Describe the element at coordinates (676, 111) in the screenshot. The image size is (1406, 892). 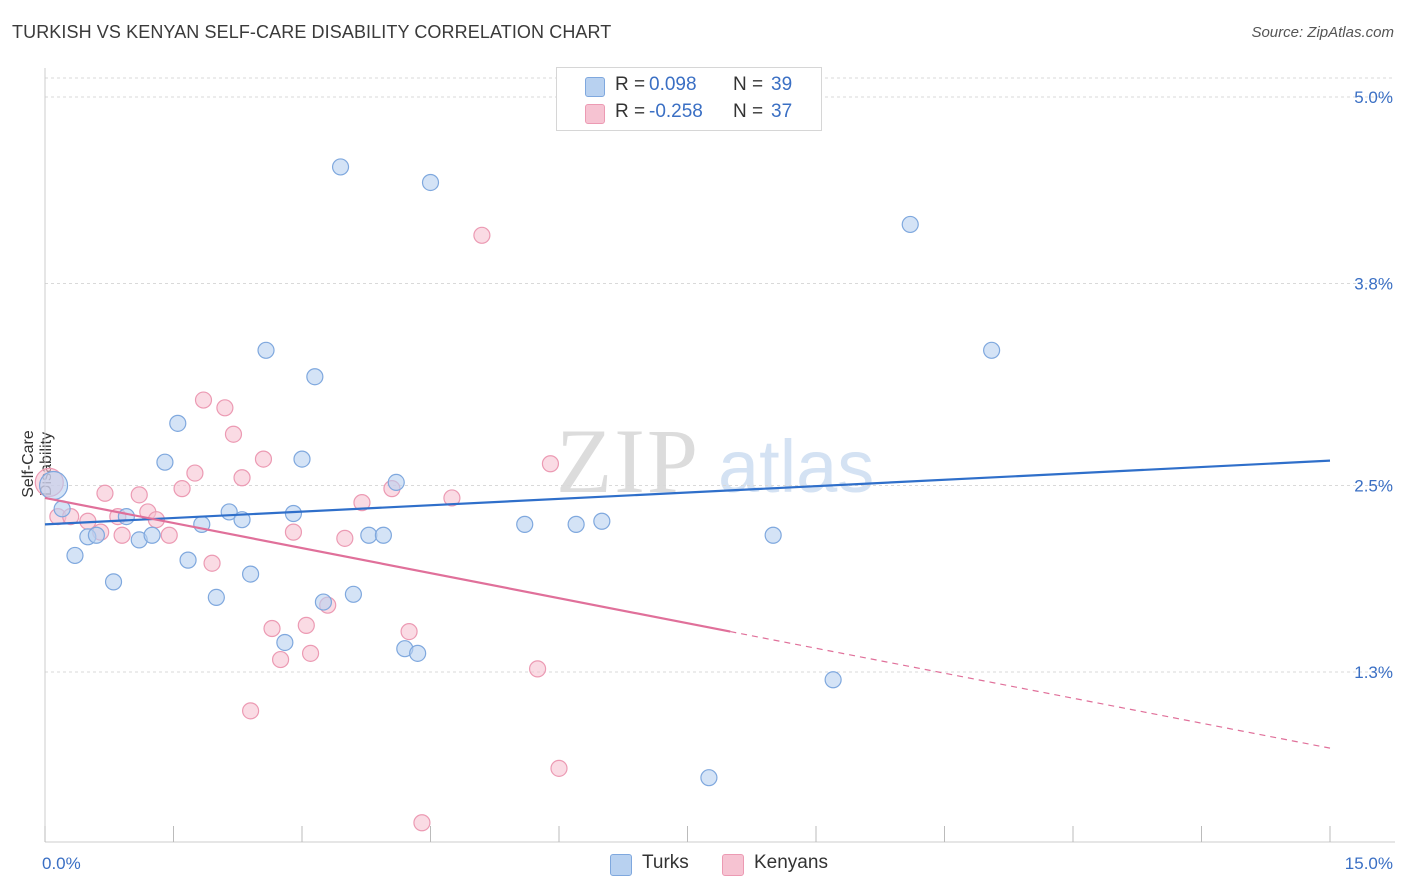
I see `r-value: -0.258` at that location.